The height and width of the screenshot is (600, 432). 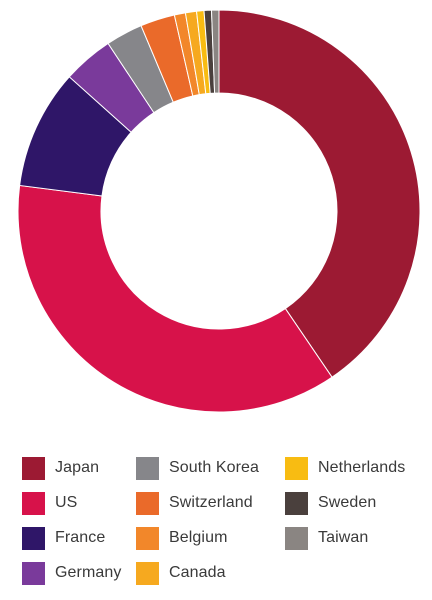 I want to click on legend-label-japan: Japan, so click(x=77, y=467).